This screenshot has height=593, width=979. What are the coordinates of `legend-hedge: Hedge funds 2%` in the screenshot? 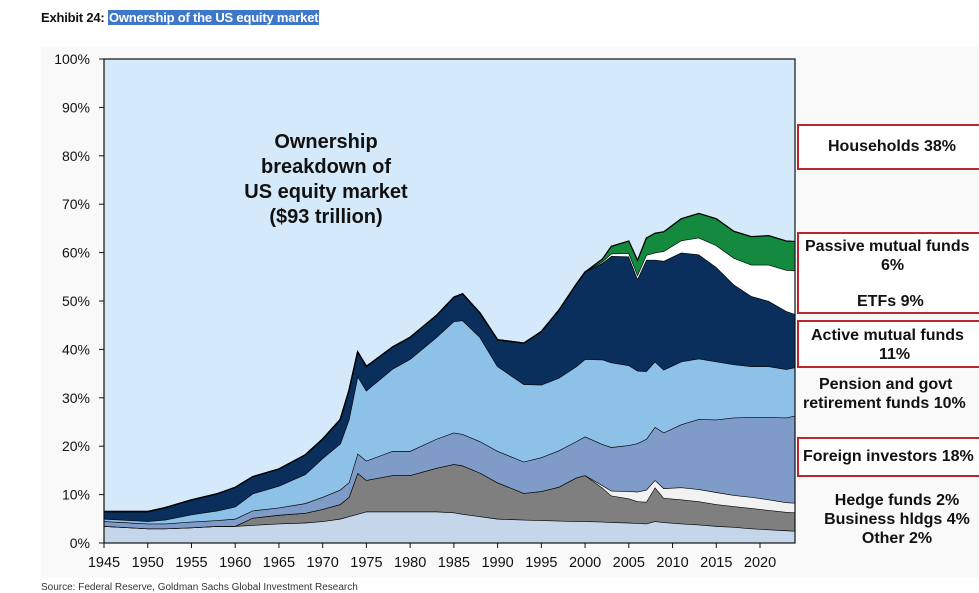 It's located at (897, 500).